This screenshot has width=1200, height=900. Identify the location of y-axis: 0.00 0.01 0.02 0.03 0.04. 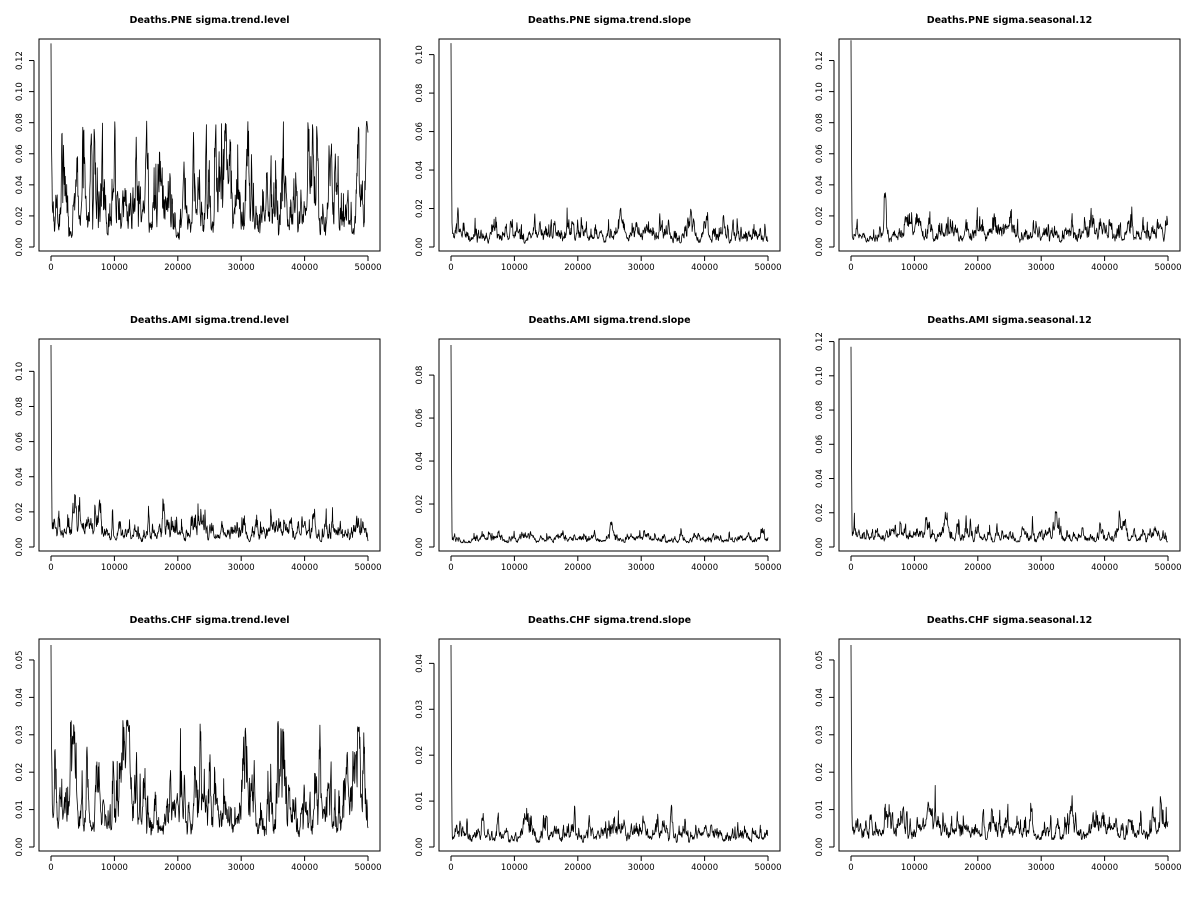
(425, 755).